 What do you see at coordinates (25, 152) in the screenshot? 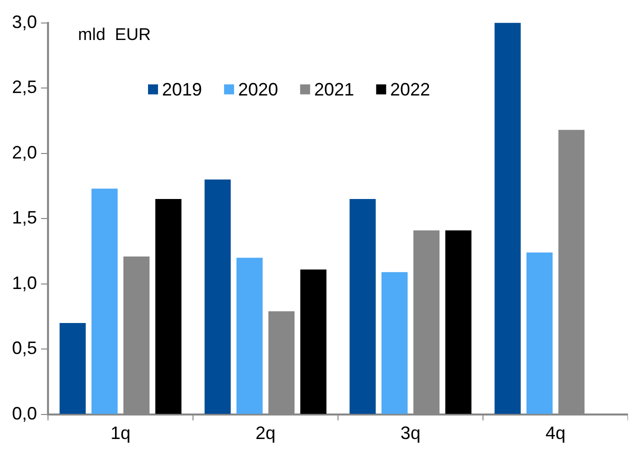
I see `y-tick-label: 2,0` at bounding box center [25, 152].